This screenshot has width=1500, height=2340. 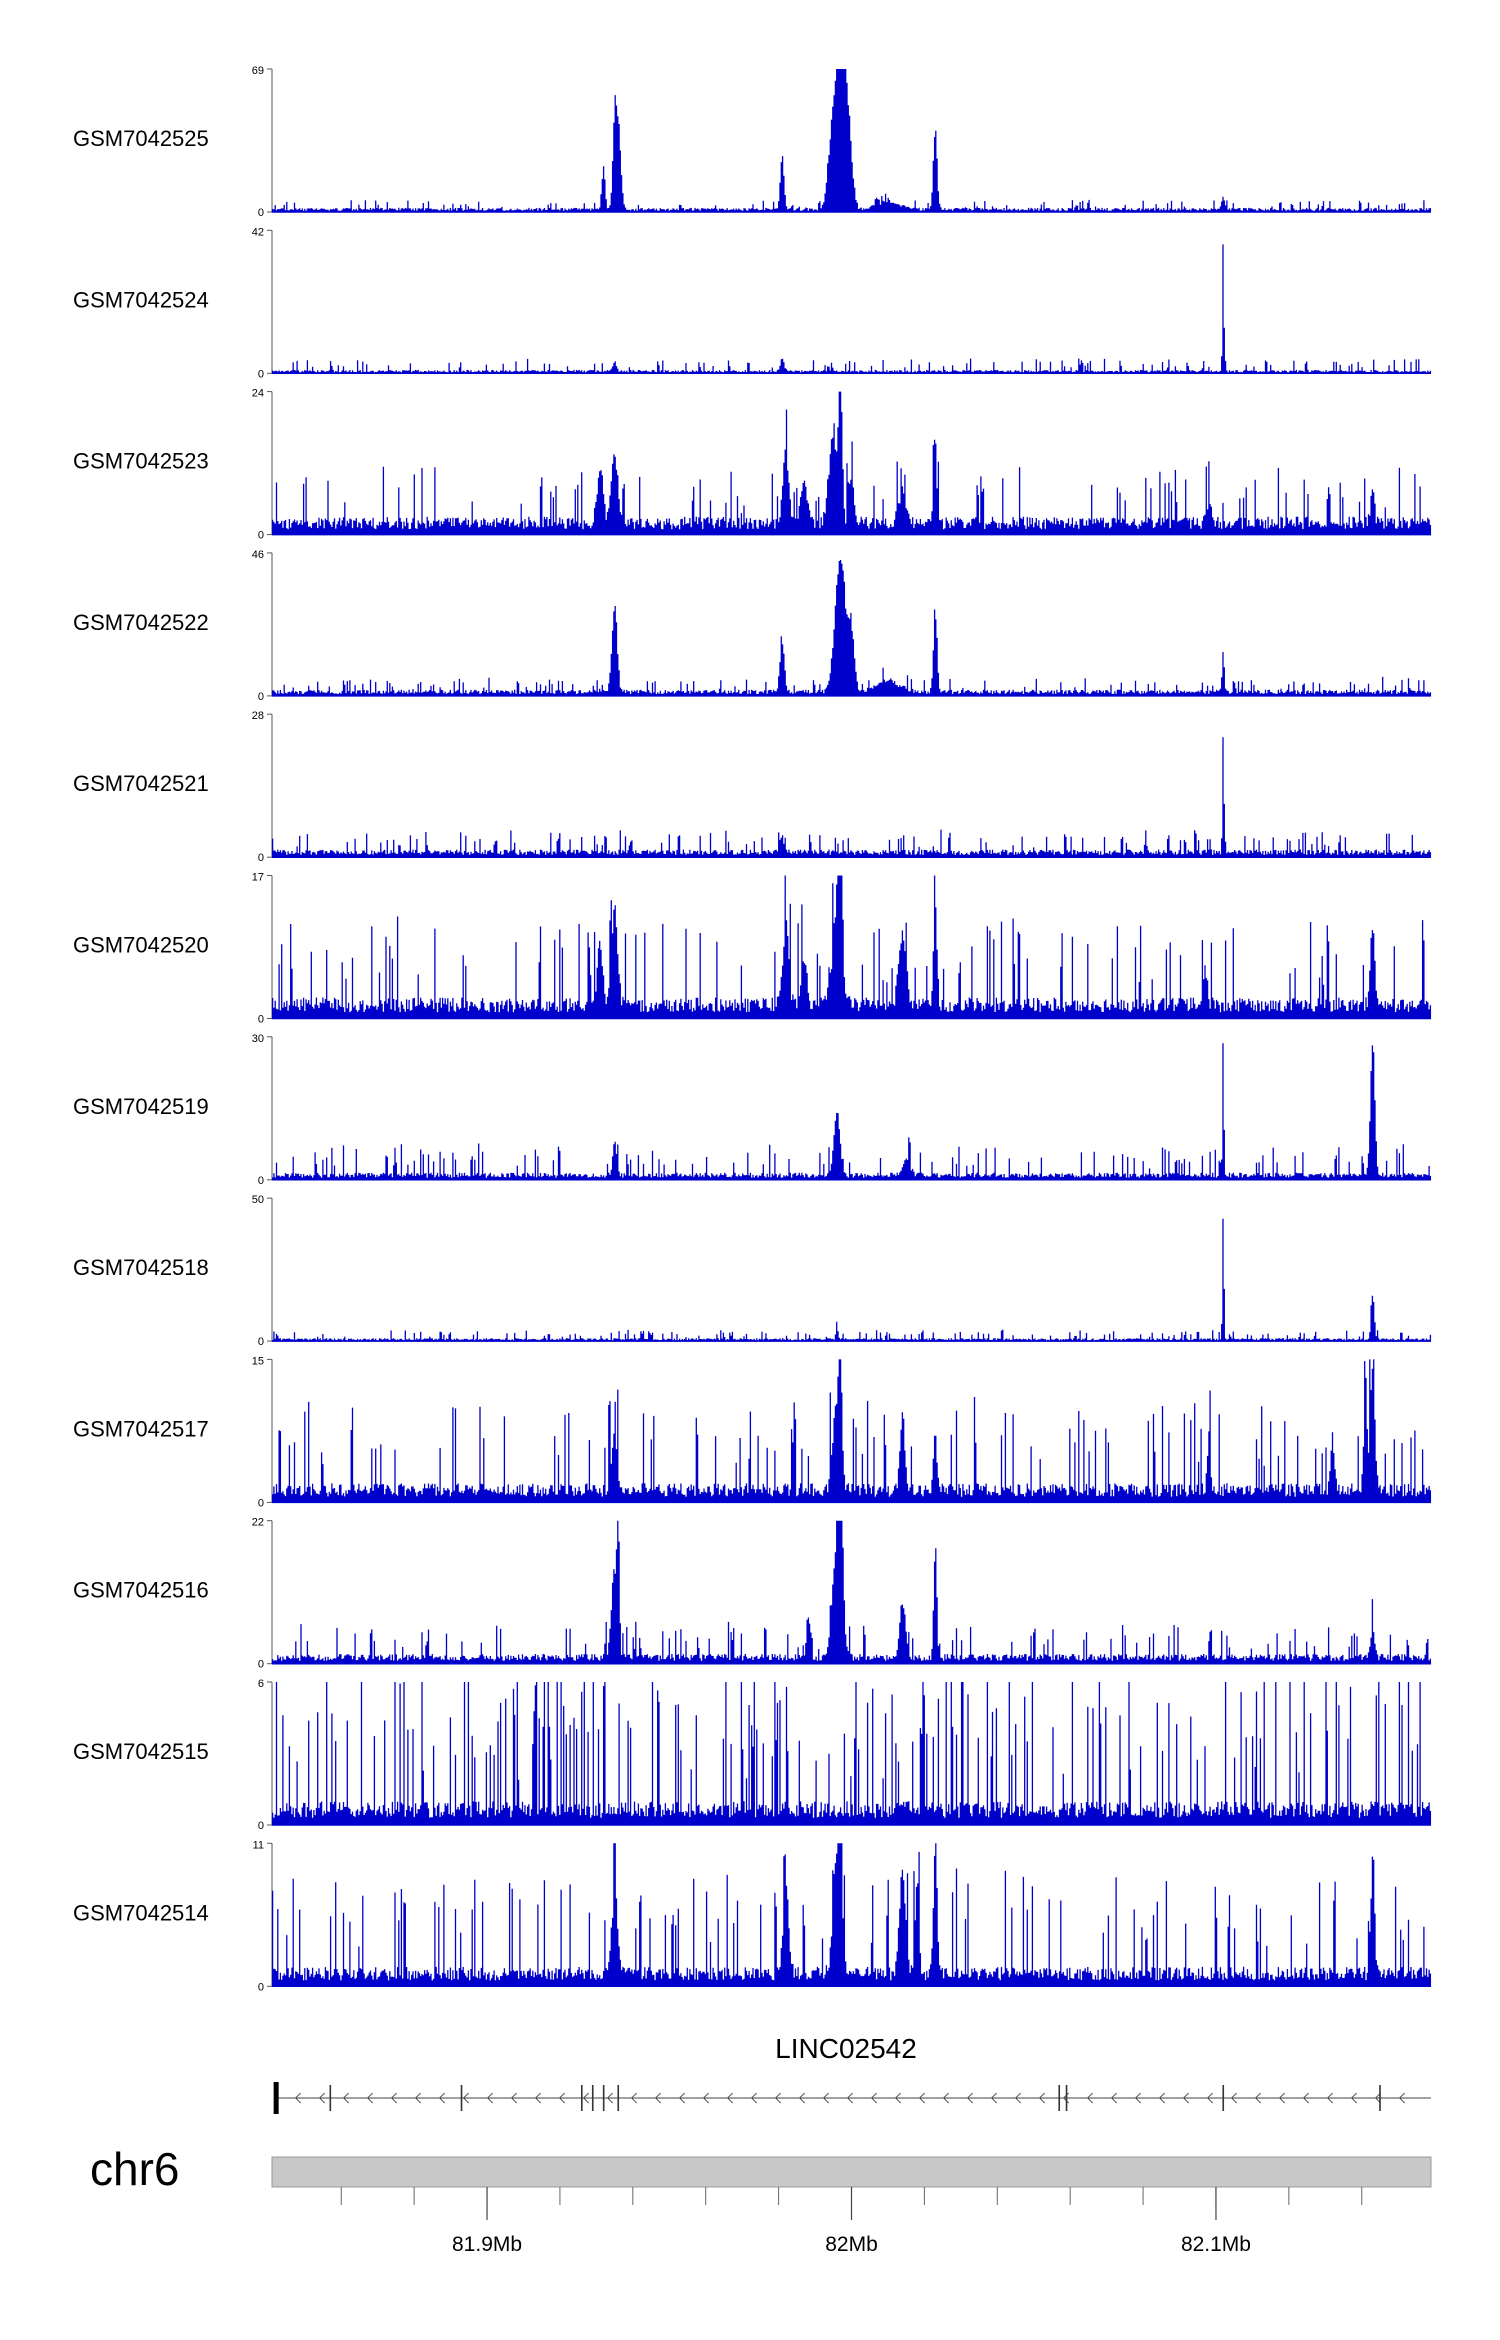 I want to click on y-max-label: 17, so click(x=258, y=878).